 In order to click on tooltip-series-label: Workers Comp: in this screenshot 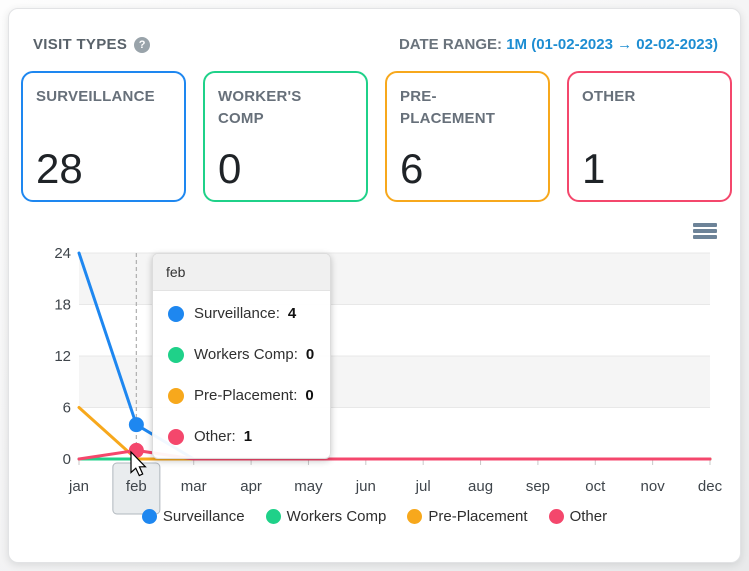, I will do `click(246, 354)`.